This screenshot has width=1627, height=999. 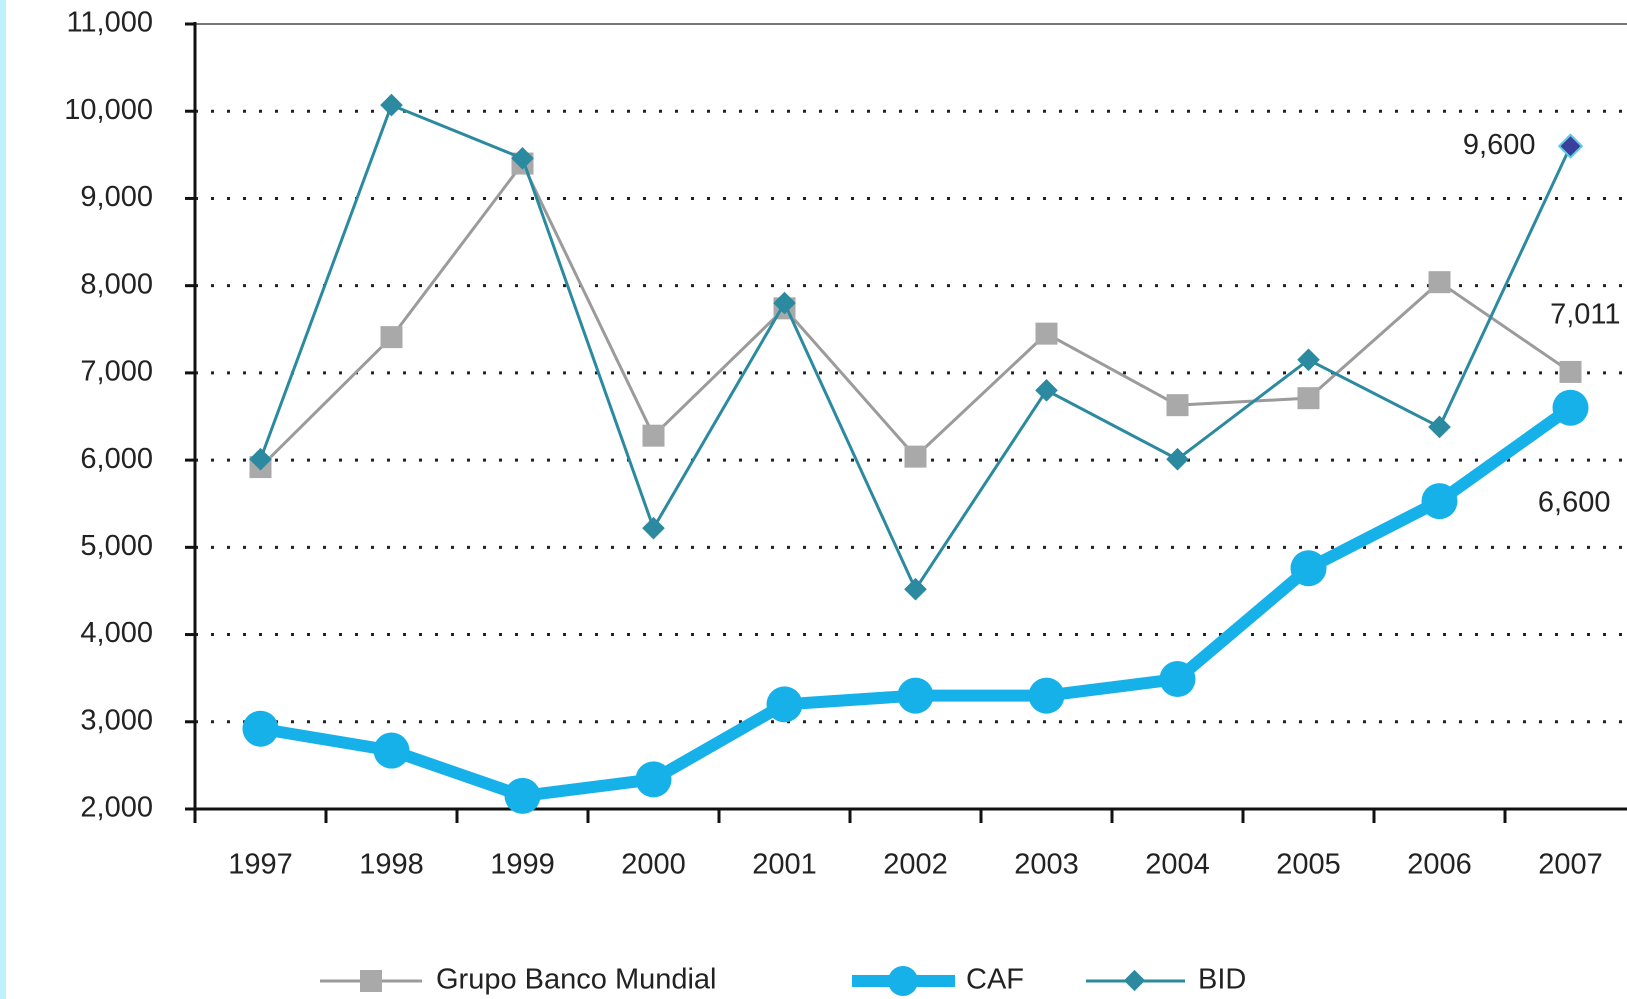 What do you see at coordinates (116, 720) in the screenshot?
I see `y-tick-label: 3,000` at bounding box center [116, 720].